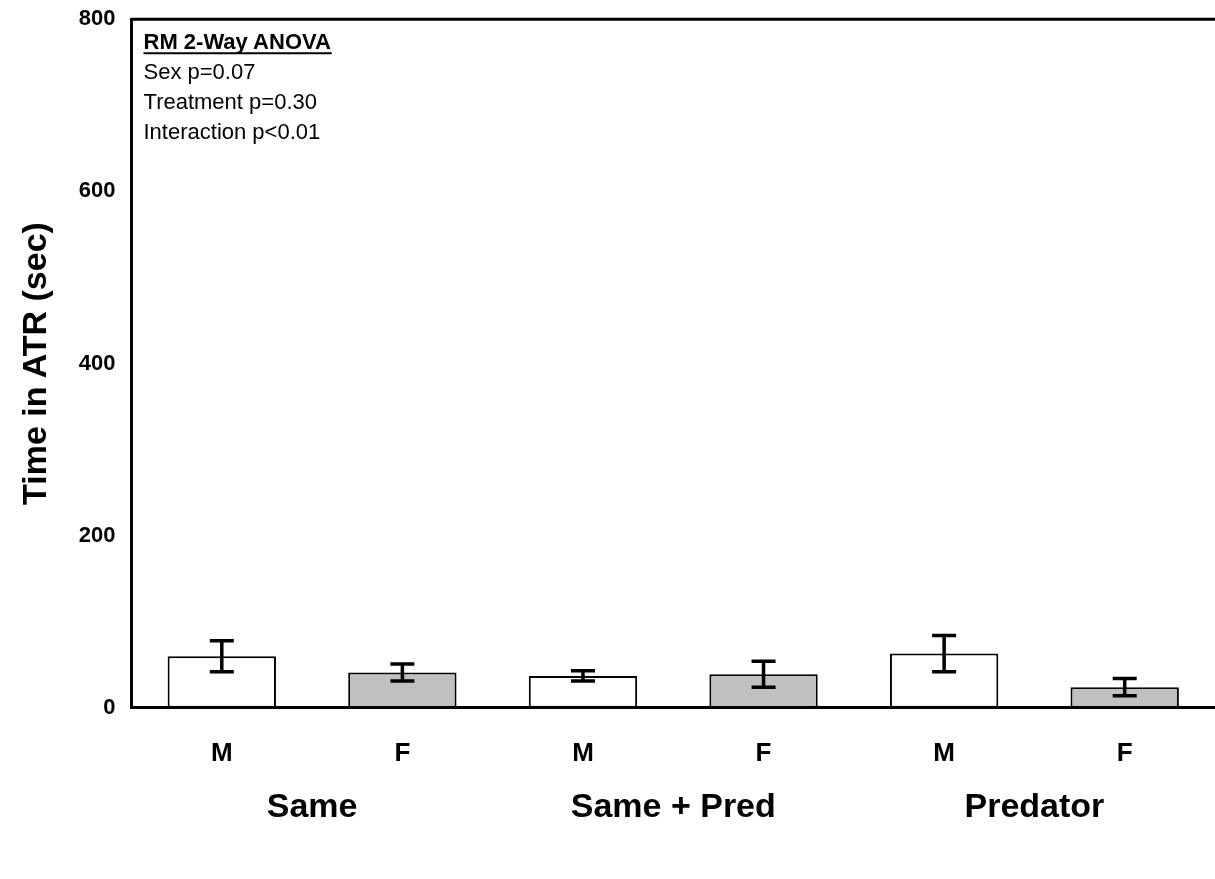  Describe the element at coordinates (97, 362) in the screenshot. I see `y-tick-label: 400` at that location.